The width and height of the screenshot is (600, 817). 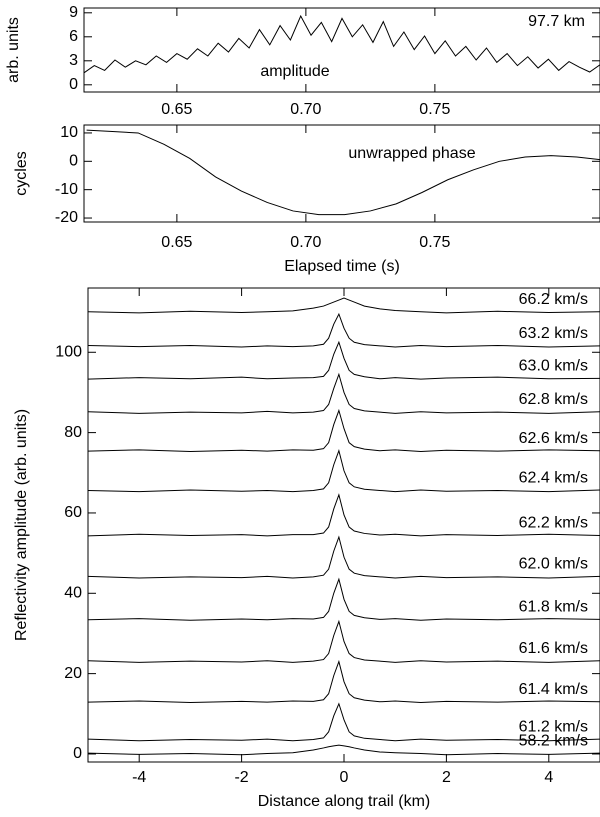 I want to click on y-tick-label: 40, so click(x=73, y=593).